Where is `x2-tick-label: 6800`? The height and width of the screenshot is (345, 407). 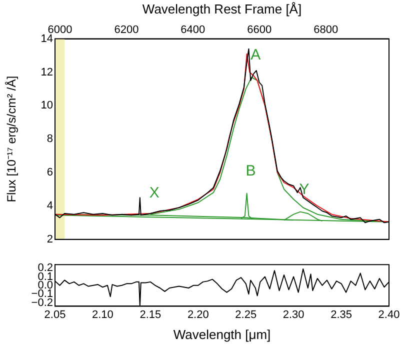
x2-tick-label: 6800 is located at coordinates (326, 30).